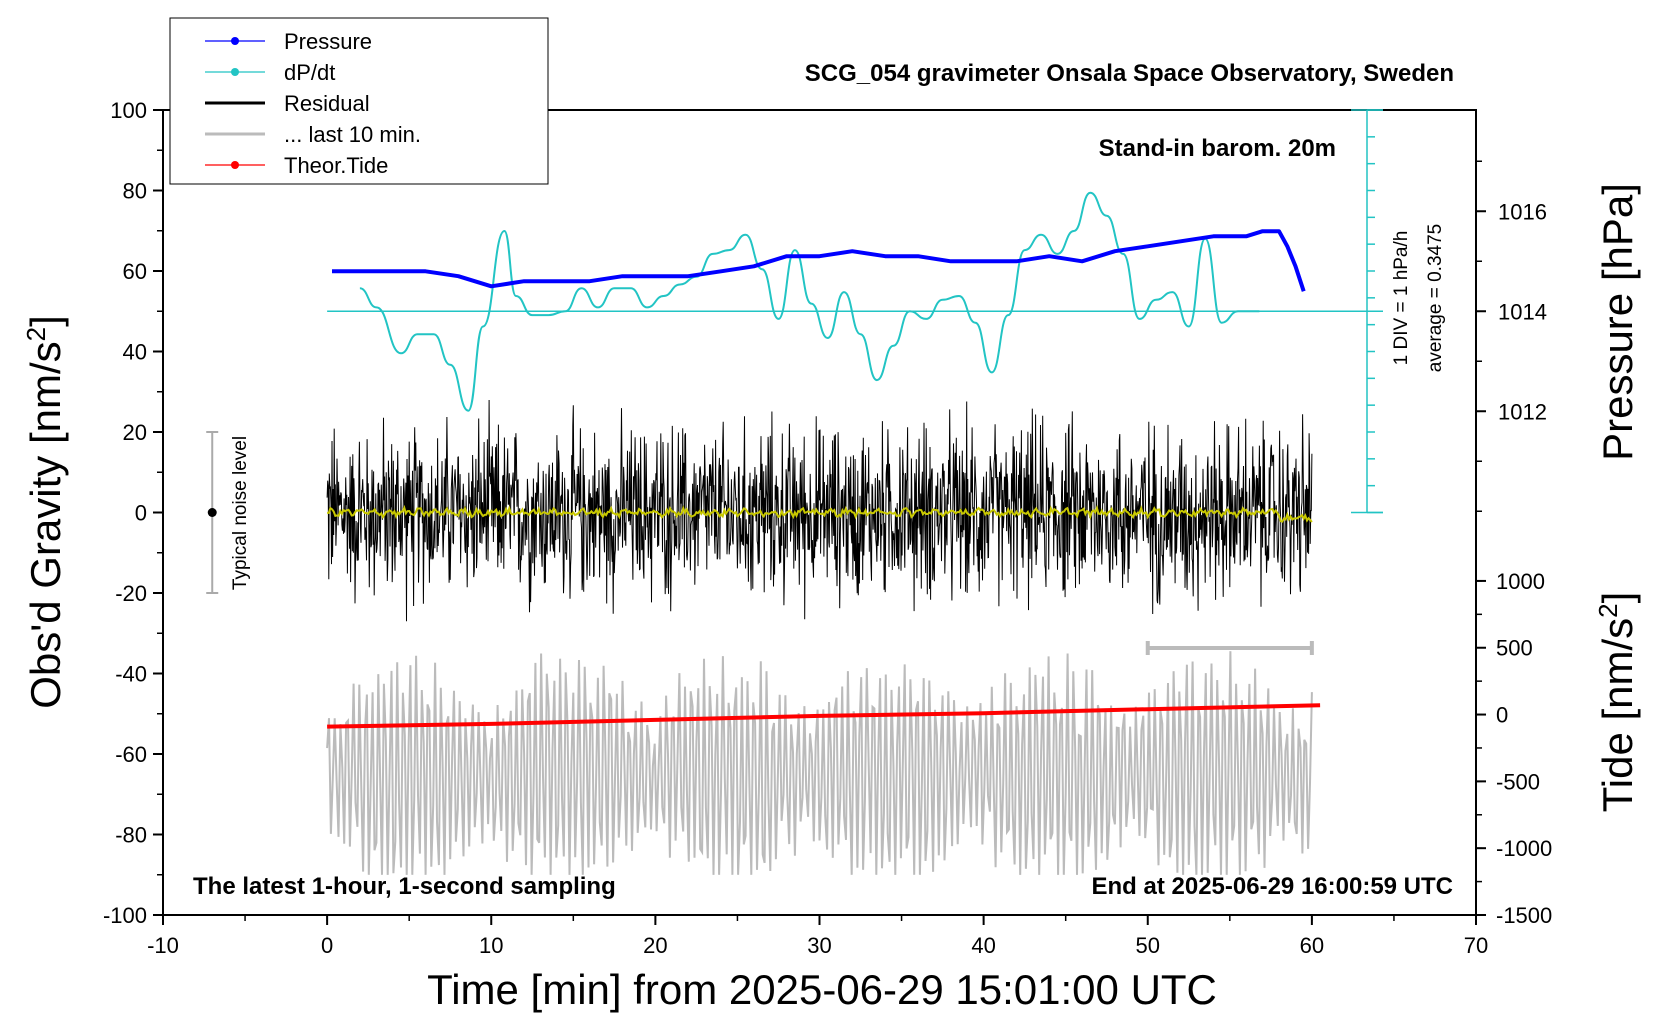  I want to click on x-axis-label: Time [min] from 2025-06-29 15:01:00 UTC, so click(822, 989).